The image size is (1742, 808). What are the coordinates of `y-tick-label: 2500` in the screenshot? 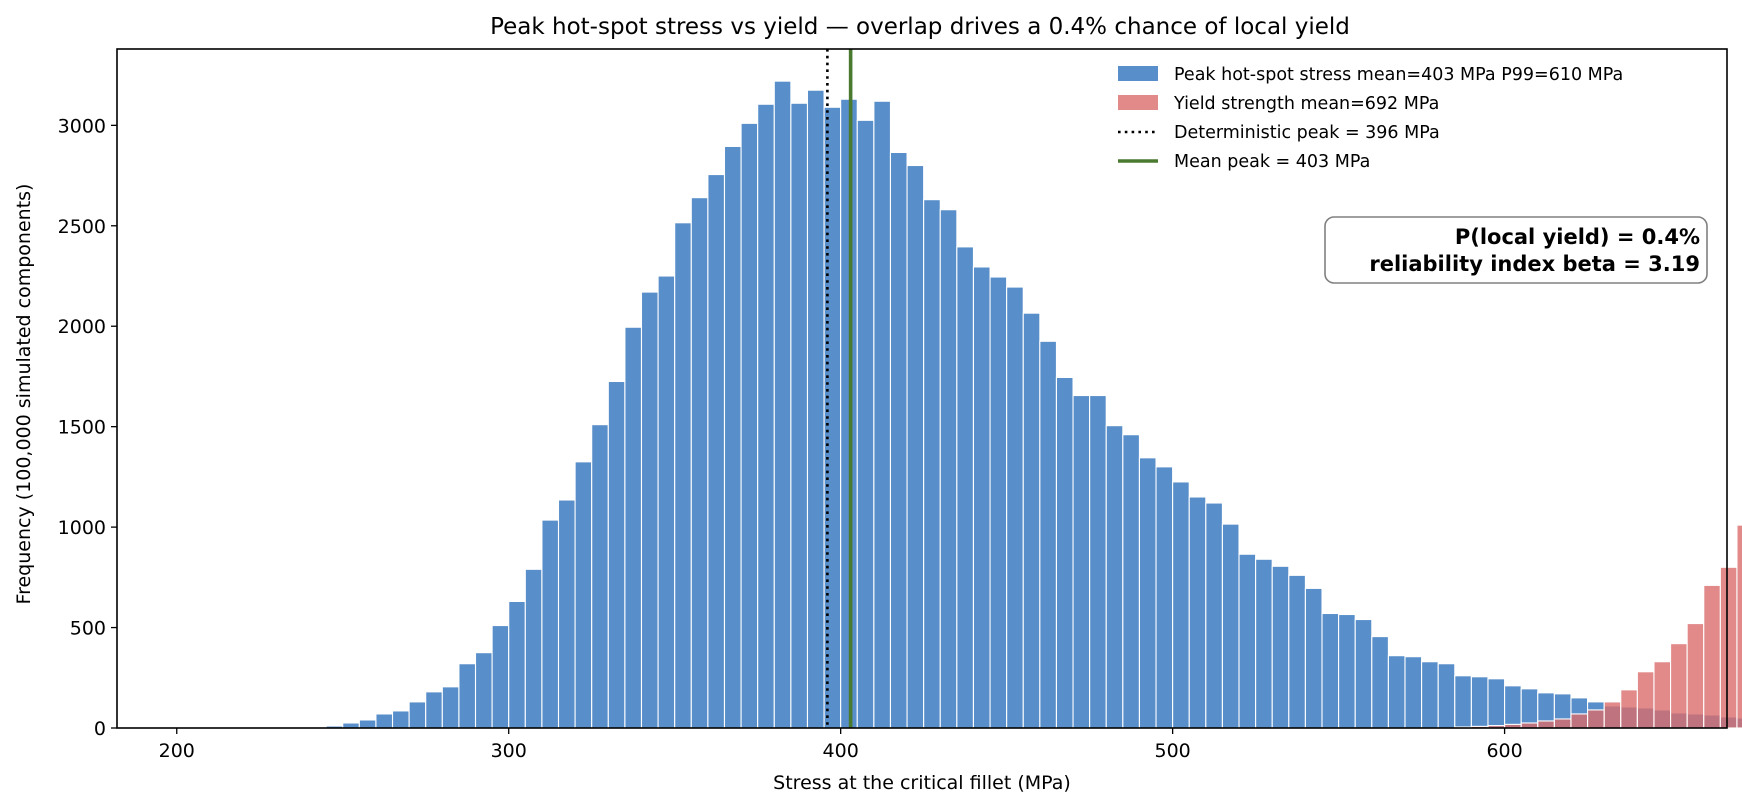 It's located at (82, 227).